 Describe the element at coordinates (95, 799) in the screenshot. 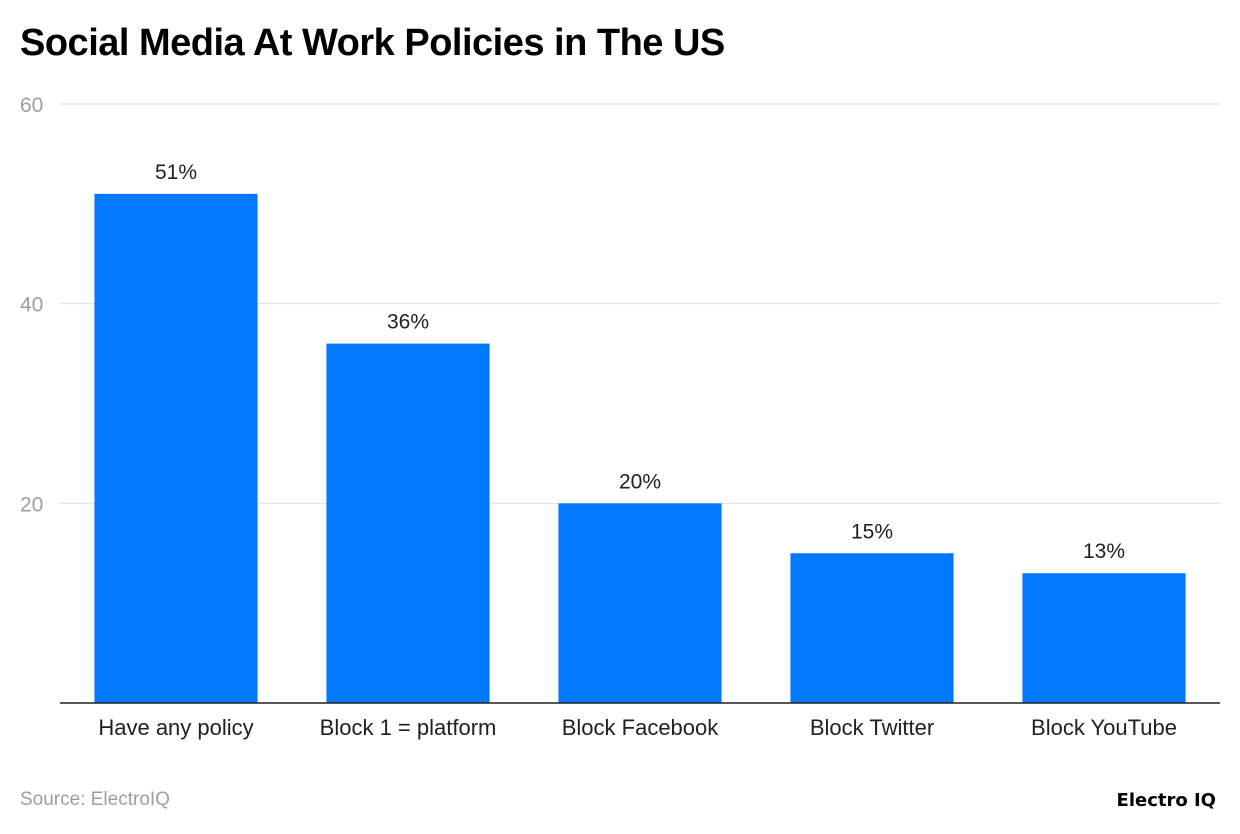

I see `source-note: Source: ElectroIQ` at that location.